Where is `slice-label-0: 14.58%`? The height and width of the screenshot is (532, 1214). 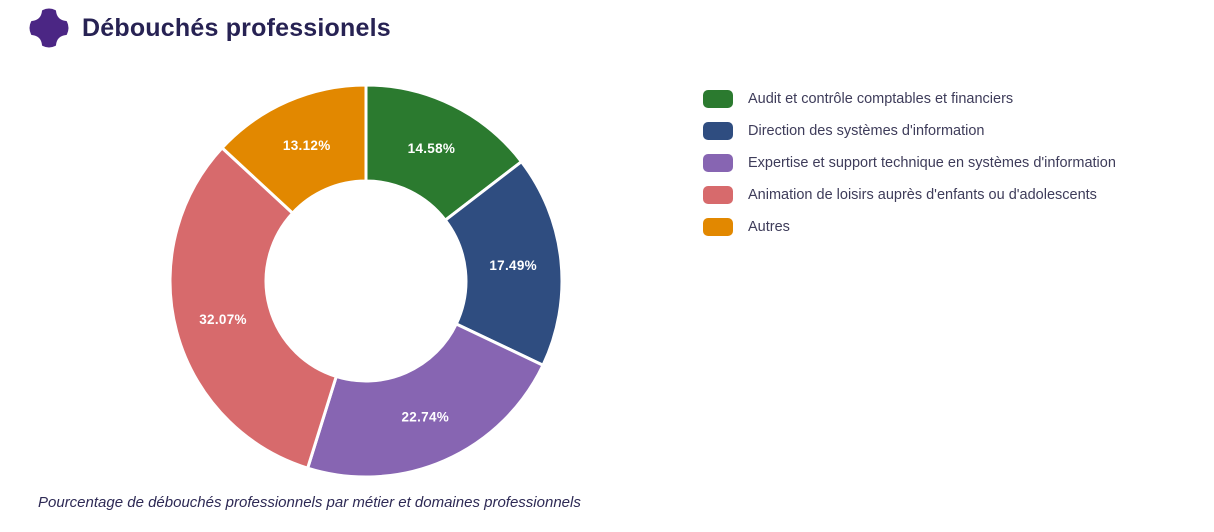
slice-label-0: 14.58% is located at coordinates (432, 148).